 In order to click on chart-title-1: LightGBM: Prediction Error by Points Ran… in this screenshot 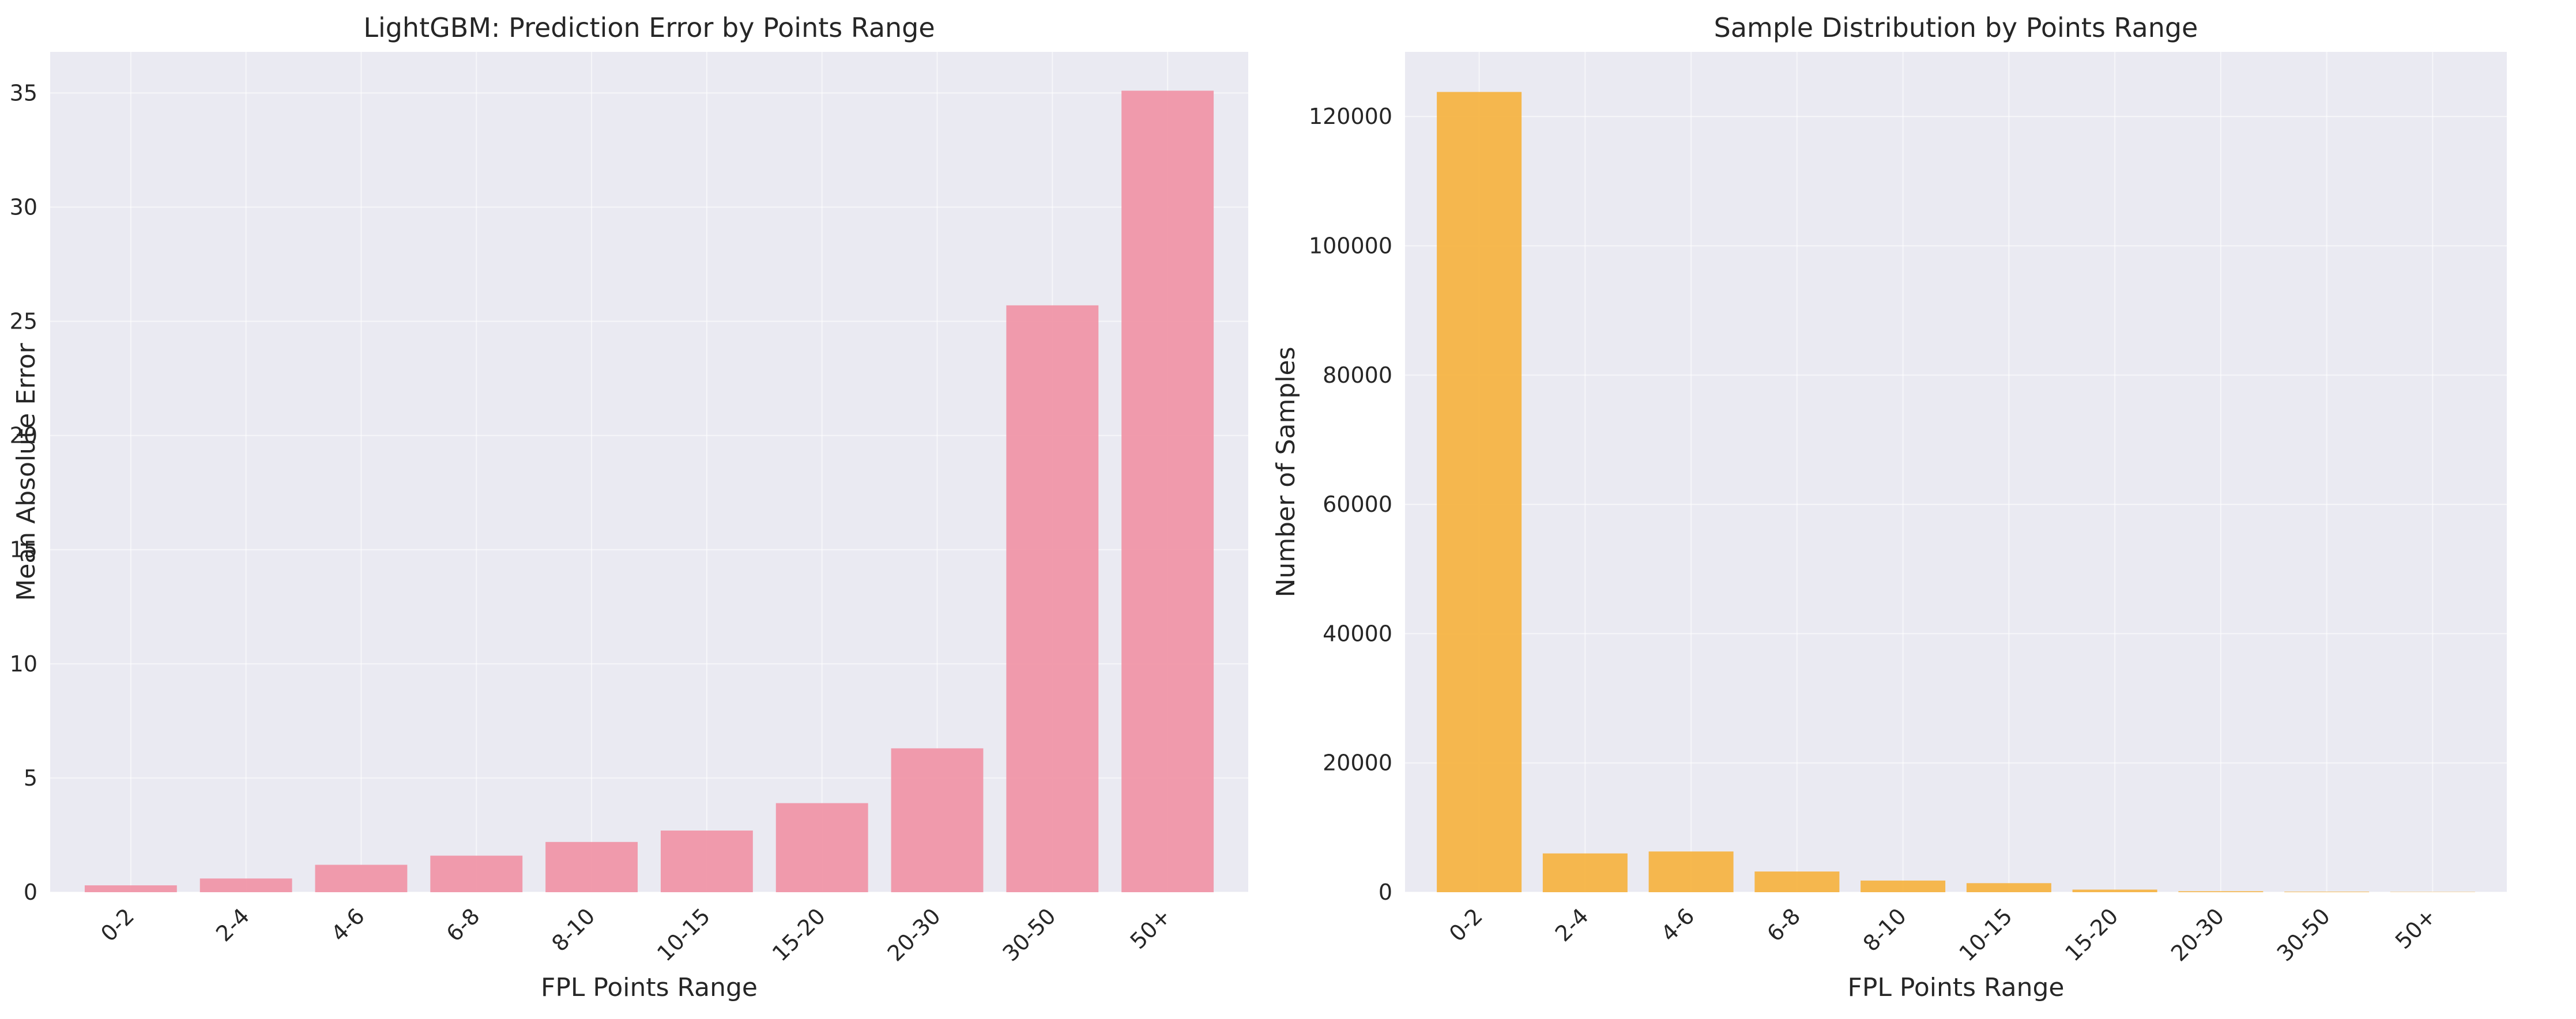, I will do `click(649, 27)`.